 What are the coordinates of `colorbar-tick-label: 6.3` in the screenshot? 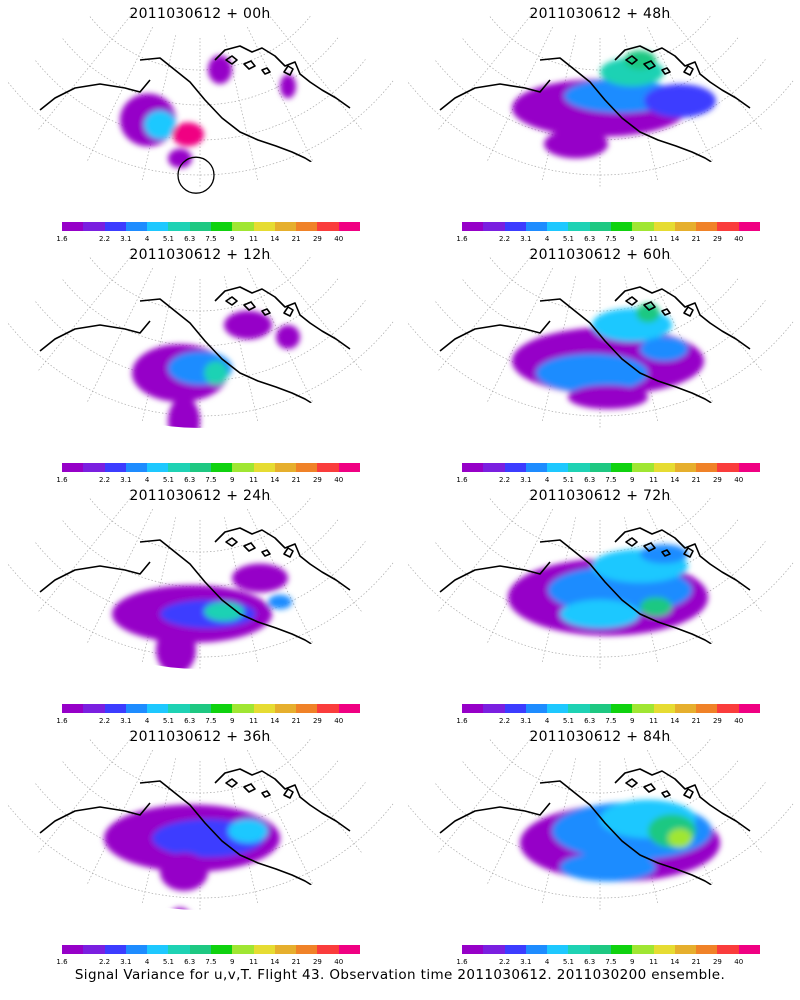 It's located at (590, 239).